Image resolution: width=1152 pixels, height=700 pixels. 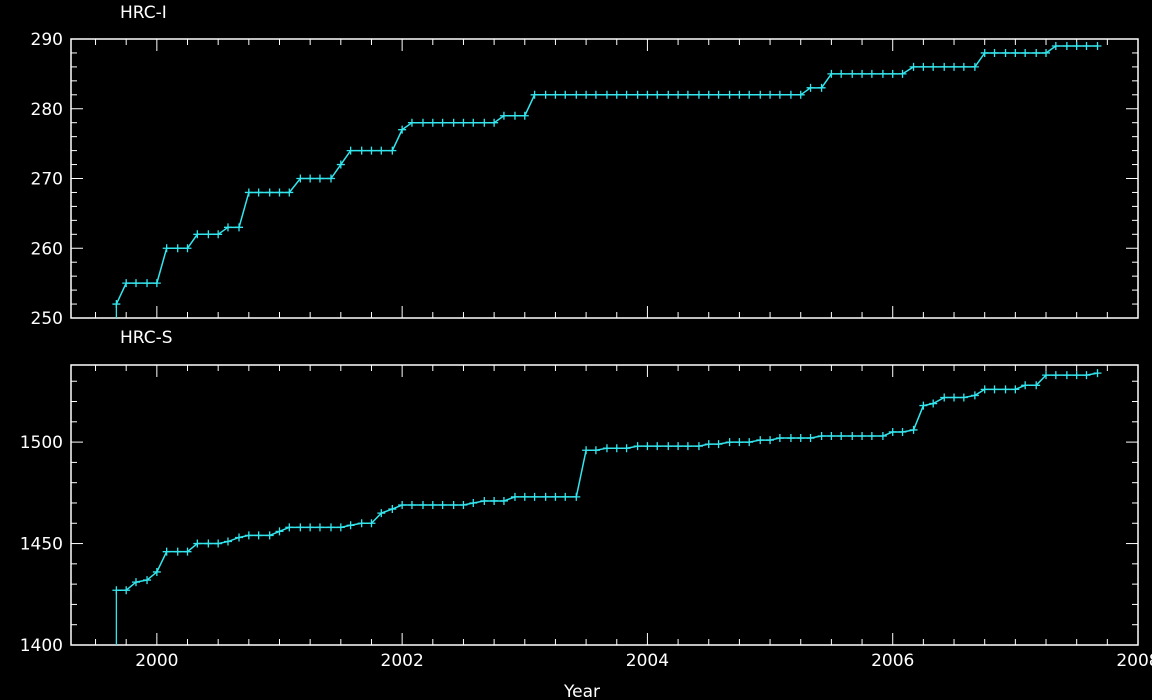 What do you see at coordinates (146, 338) in the screenshot?
I see `panel-title: HRC-S` at bounding box center [146, 338].